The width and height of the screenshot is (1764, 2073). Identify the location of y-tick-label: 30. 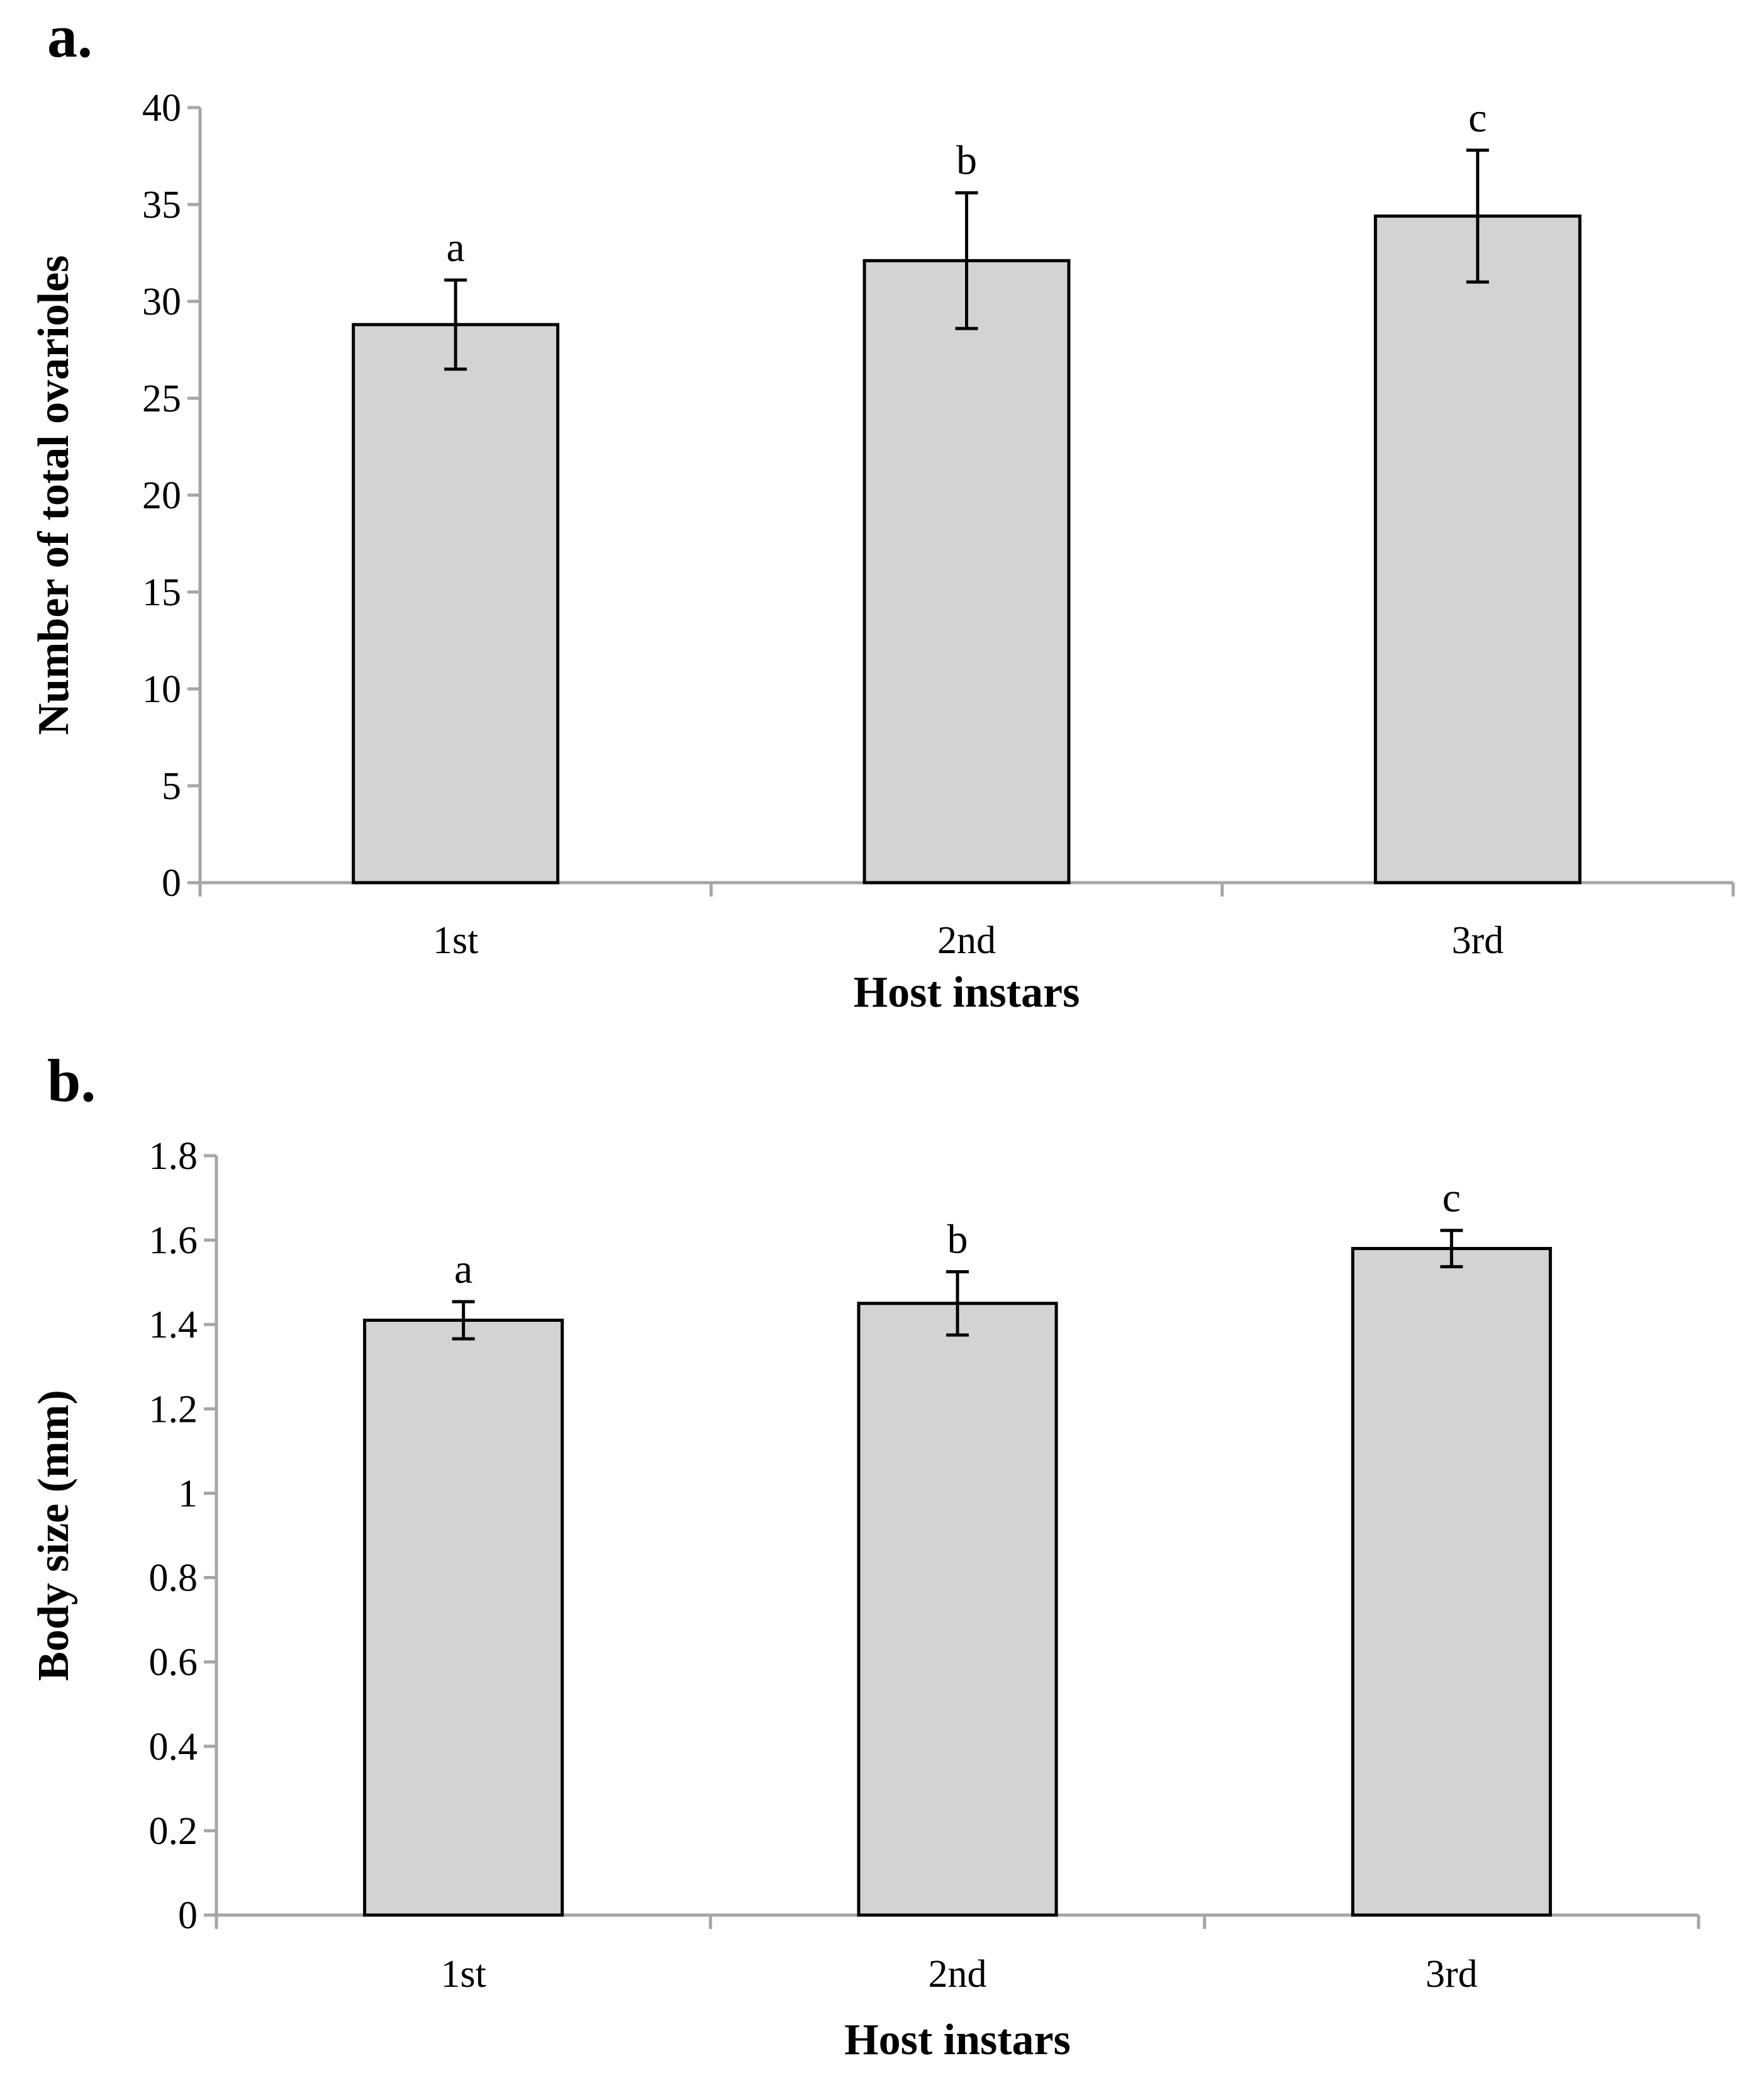
(161, 302).